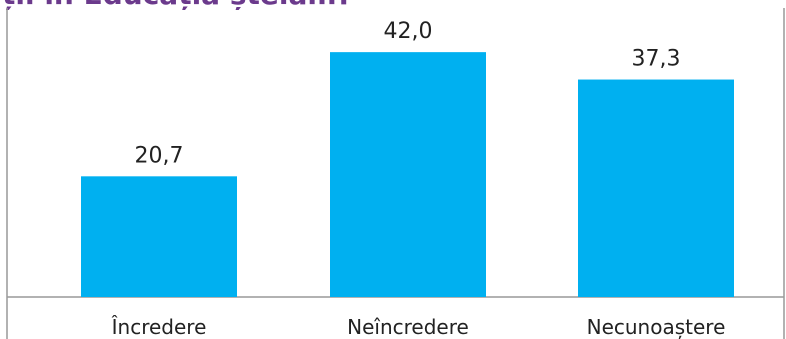 This screenshot has width=786, height=339. Describe the element at coordinates (393, 5) in the screenshot. I see `chart-title: ții în Educația ștelam?` at that location.